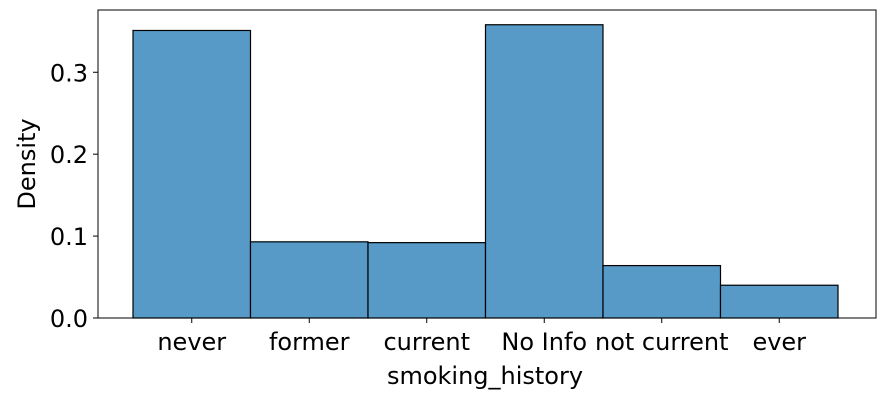  Describe the element at coordinates (481, 337) in the screenshot. I see `x-axis-ticks: never former current No Info not current ever` at that location.